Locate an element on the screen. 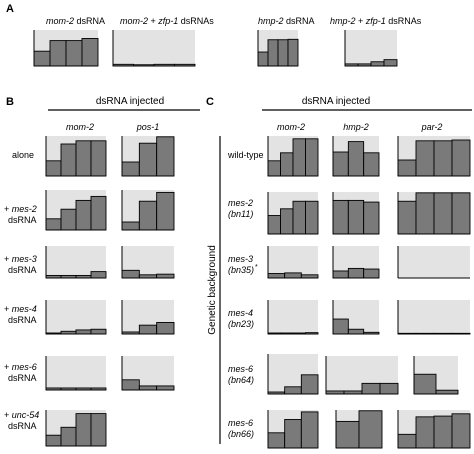 The image size is (474, 454). panel-a-label-part: mom-2 is located at coordinates (134, 21).